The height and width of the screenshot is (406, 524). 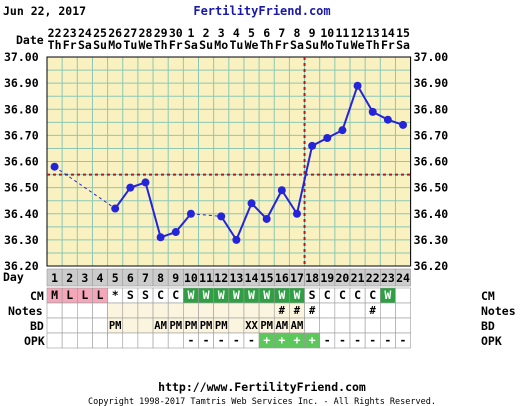 I want to click on day-cell: 21, so click(x=358, y=278).